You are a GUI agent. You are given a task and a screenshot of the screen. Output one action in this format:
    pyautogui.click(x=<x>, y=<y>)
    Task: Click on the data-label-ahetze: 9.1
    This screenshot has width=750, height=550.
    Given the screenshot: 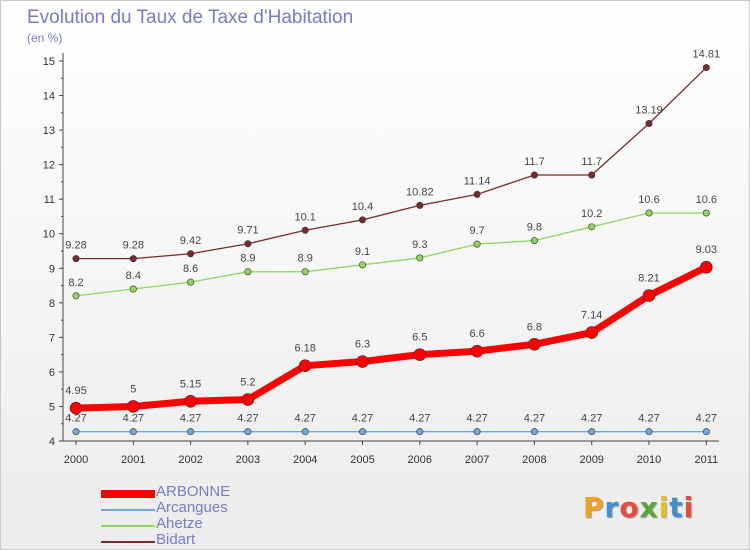 What is the action you would take?
    pyautogui.click(x=362, y=252)
    